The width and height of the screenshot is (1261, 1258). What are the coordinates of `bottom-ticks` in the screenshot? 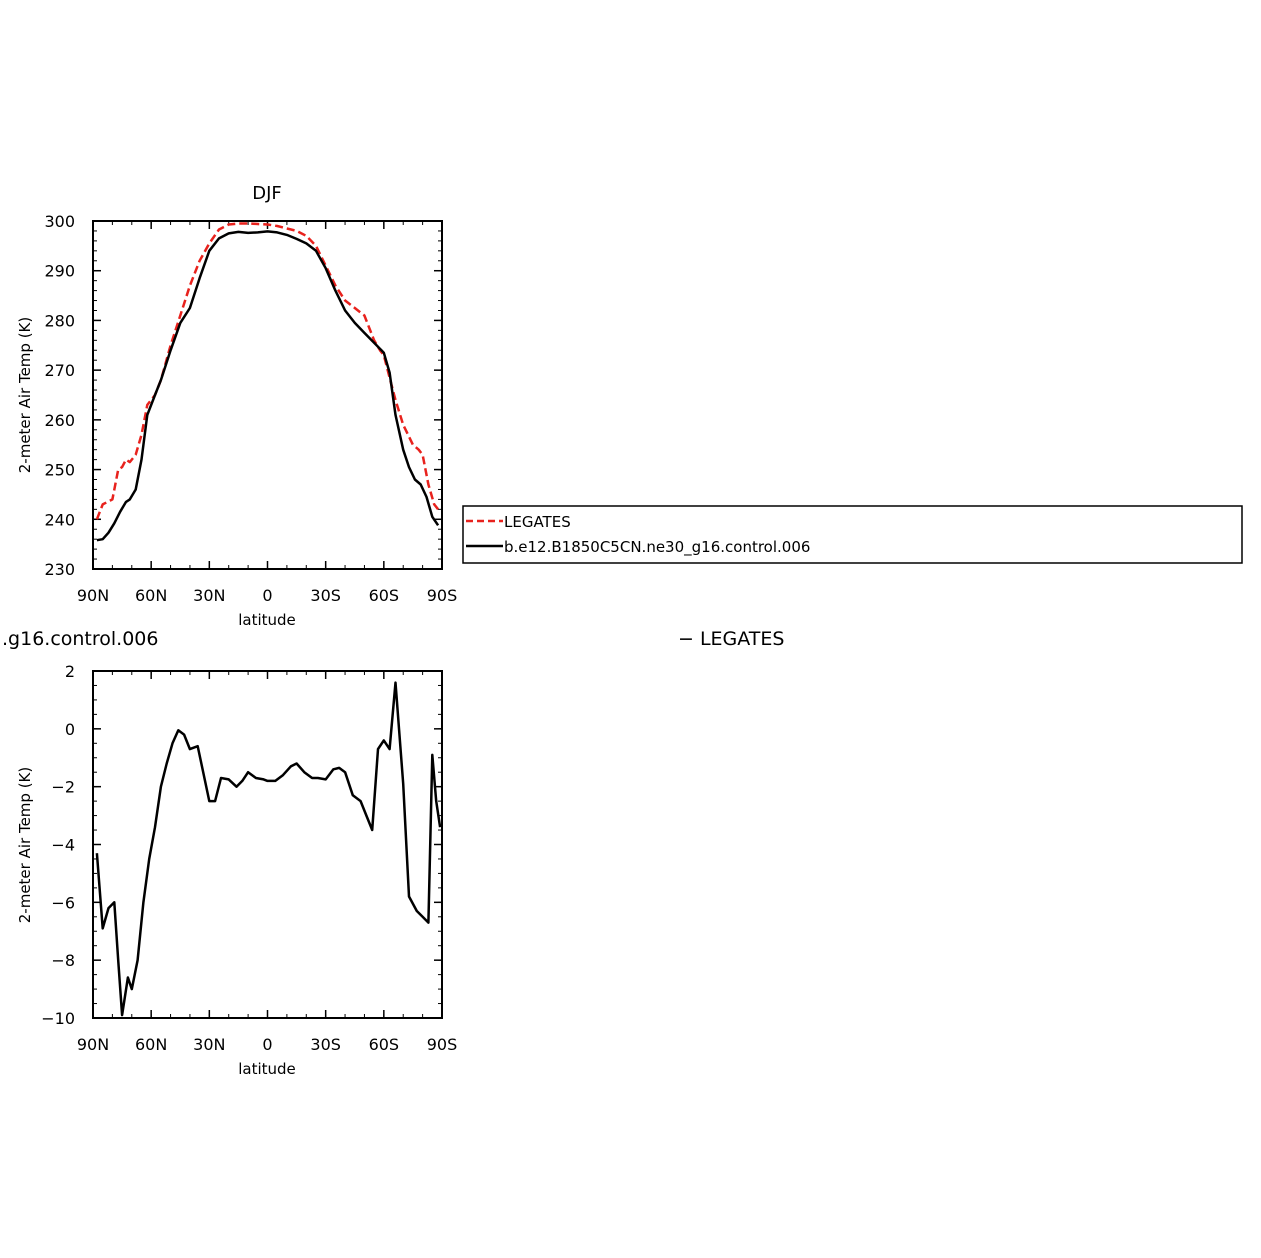 It's located at (267, 844).